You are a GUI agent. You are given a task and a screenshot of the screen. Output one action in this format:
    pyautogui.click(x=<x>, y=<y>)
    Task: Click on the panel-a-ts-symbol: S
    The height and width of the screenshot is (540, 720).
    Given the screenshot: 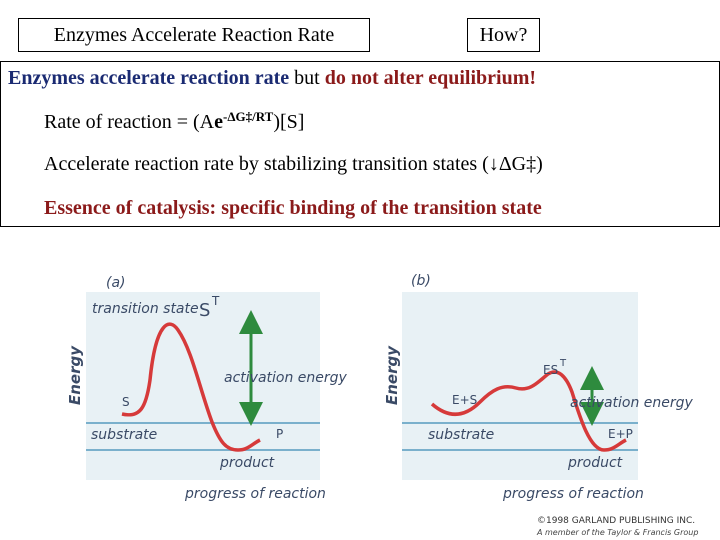 What is the action you would take?
    pyautogui.click(x=204, y=310)
    